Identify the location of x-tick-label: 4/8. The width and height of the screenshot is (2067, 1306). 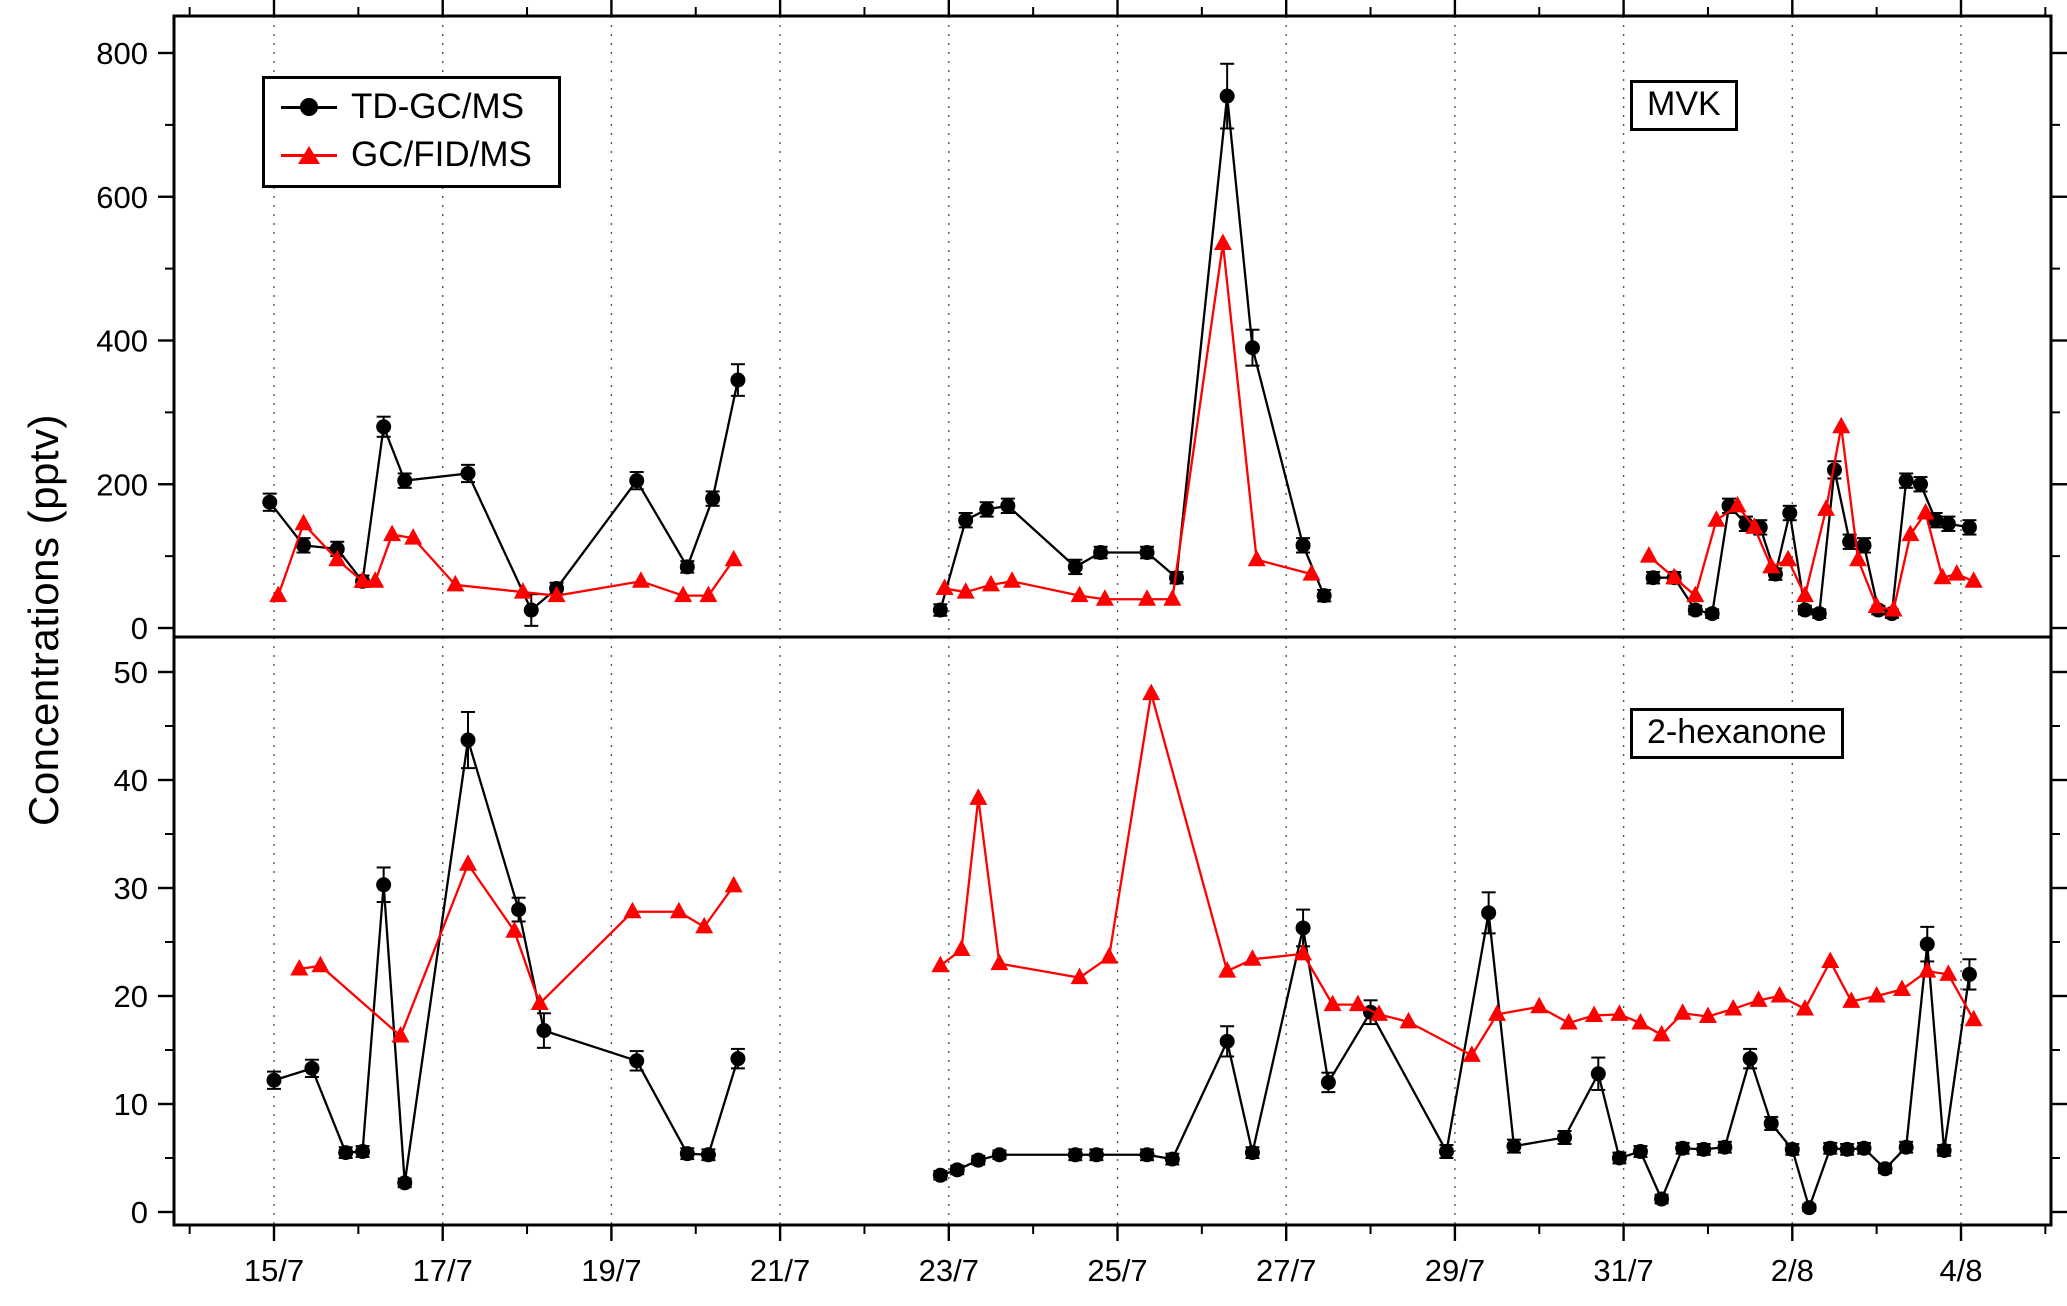
(1960, 1270).